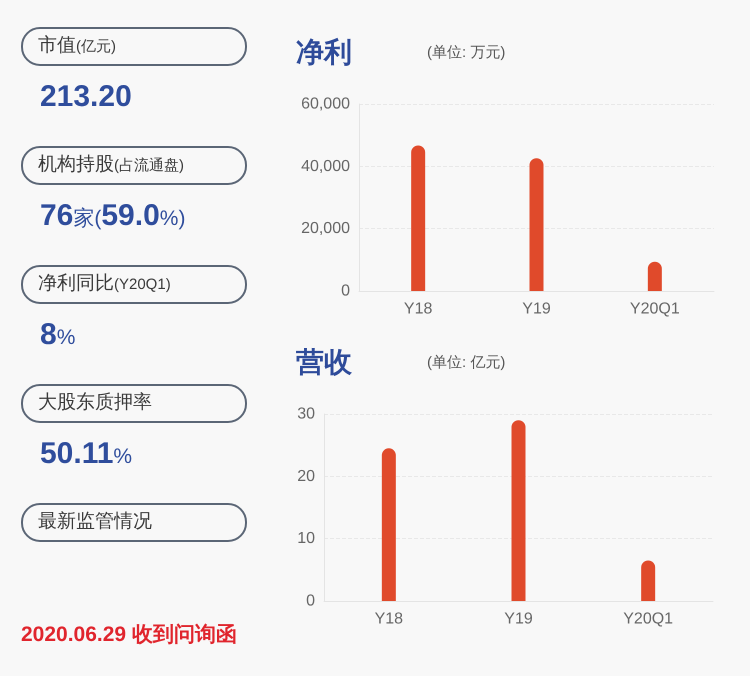  Describe the element at coordinates (86, 96) in the screenshot. I see `text: 213.20` at that location.